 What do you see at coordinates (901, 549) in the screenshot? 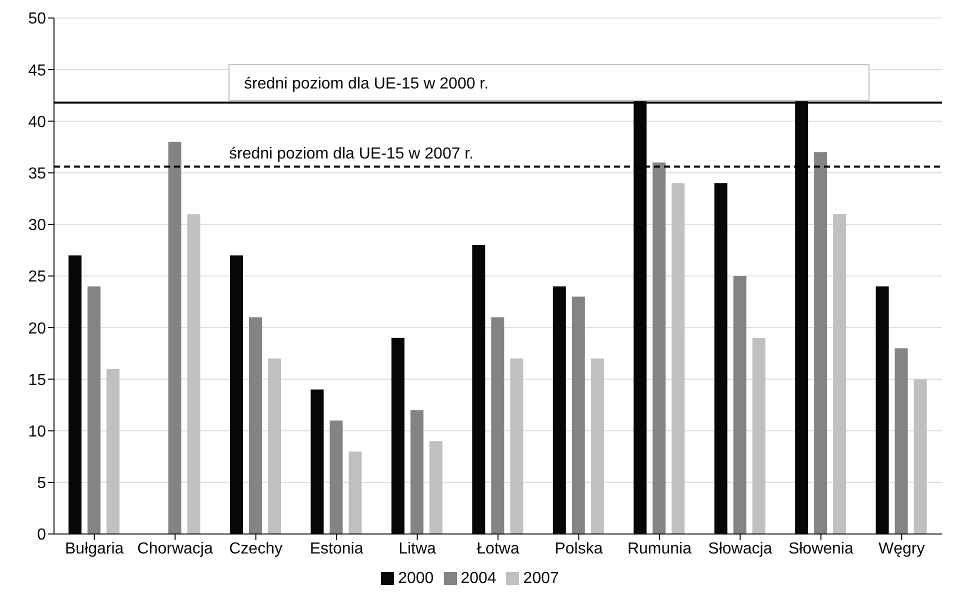
I see `x-tick-label: Węgry` at bounding box center [901, 549].